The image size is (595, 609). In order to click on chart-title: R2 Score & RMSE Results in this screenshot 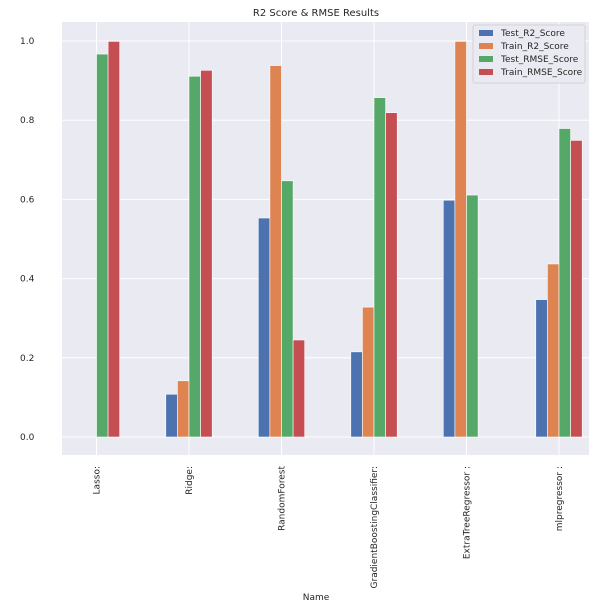, I will do `click(316, 13)`.